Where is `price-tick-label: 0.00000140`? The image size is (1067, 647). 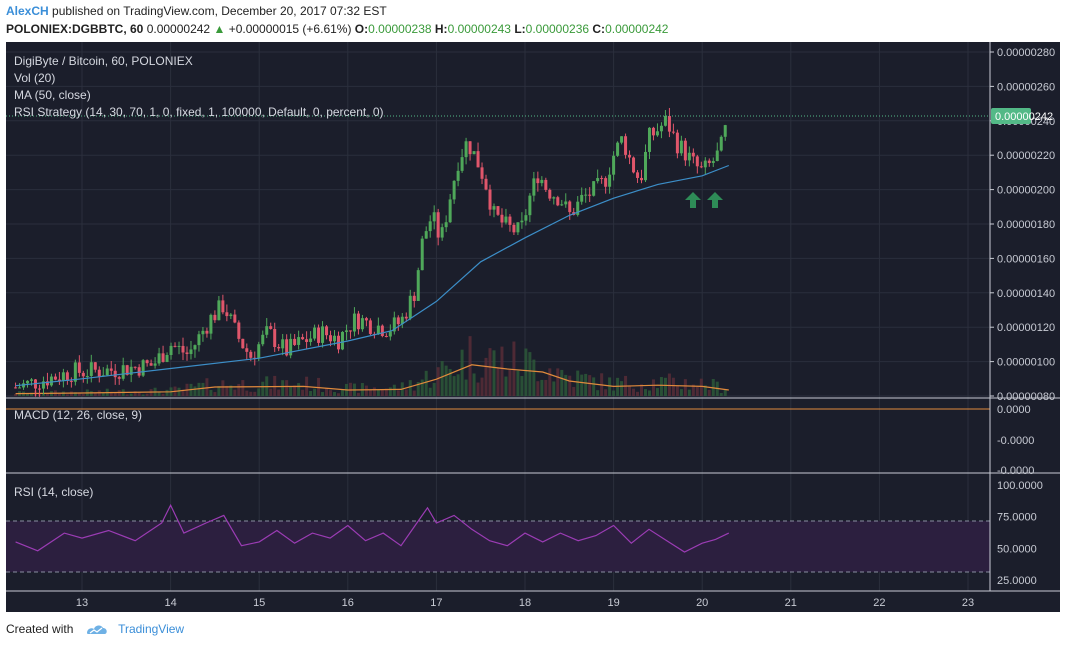 price-tick-label: 0.00000140 is located at coordinates (1026, 294).